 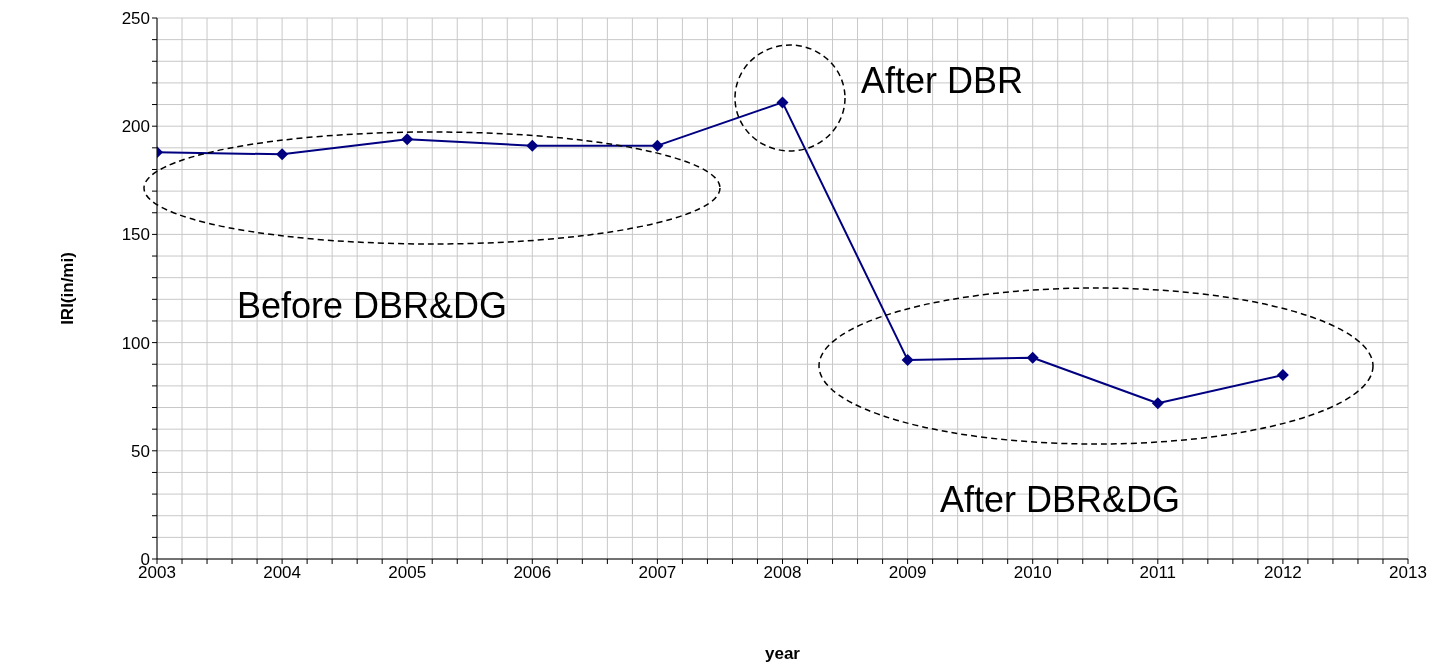 I want to click on x-tick-label: 2009, so click(x=907, y=573).